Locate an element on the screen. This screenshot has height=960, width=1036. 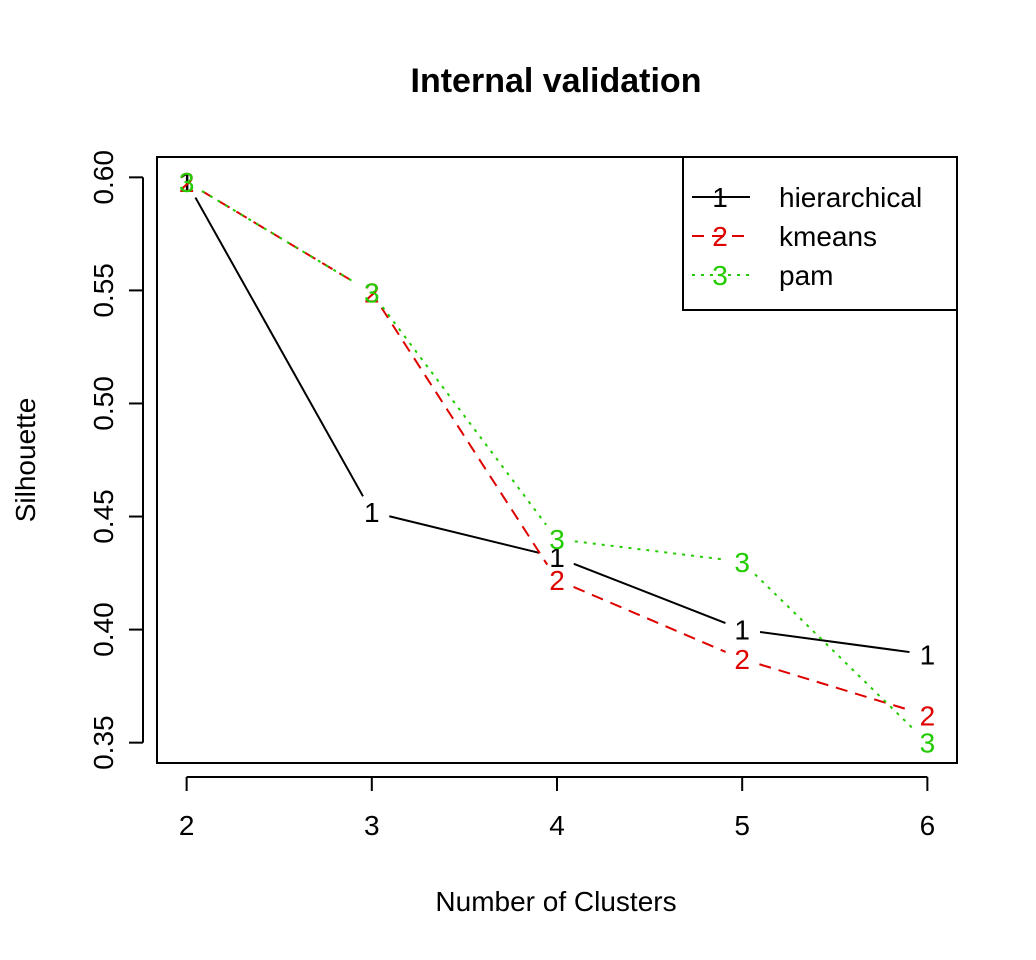
legend-marker: 2 is located at coordinates (720, 236).